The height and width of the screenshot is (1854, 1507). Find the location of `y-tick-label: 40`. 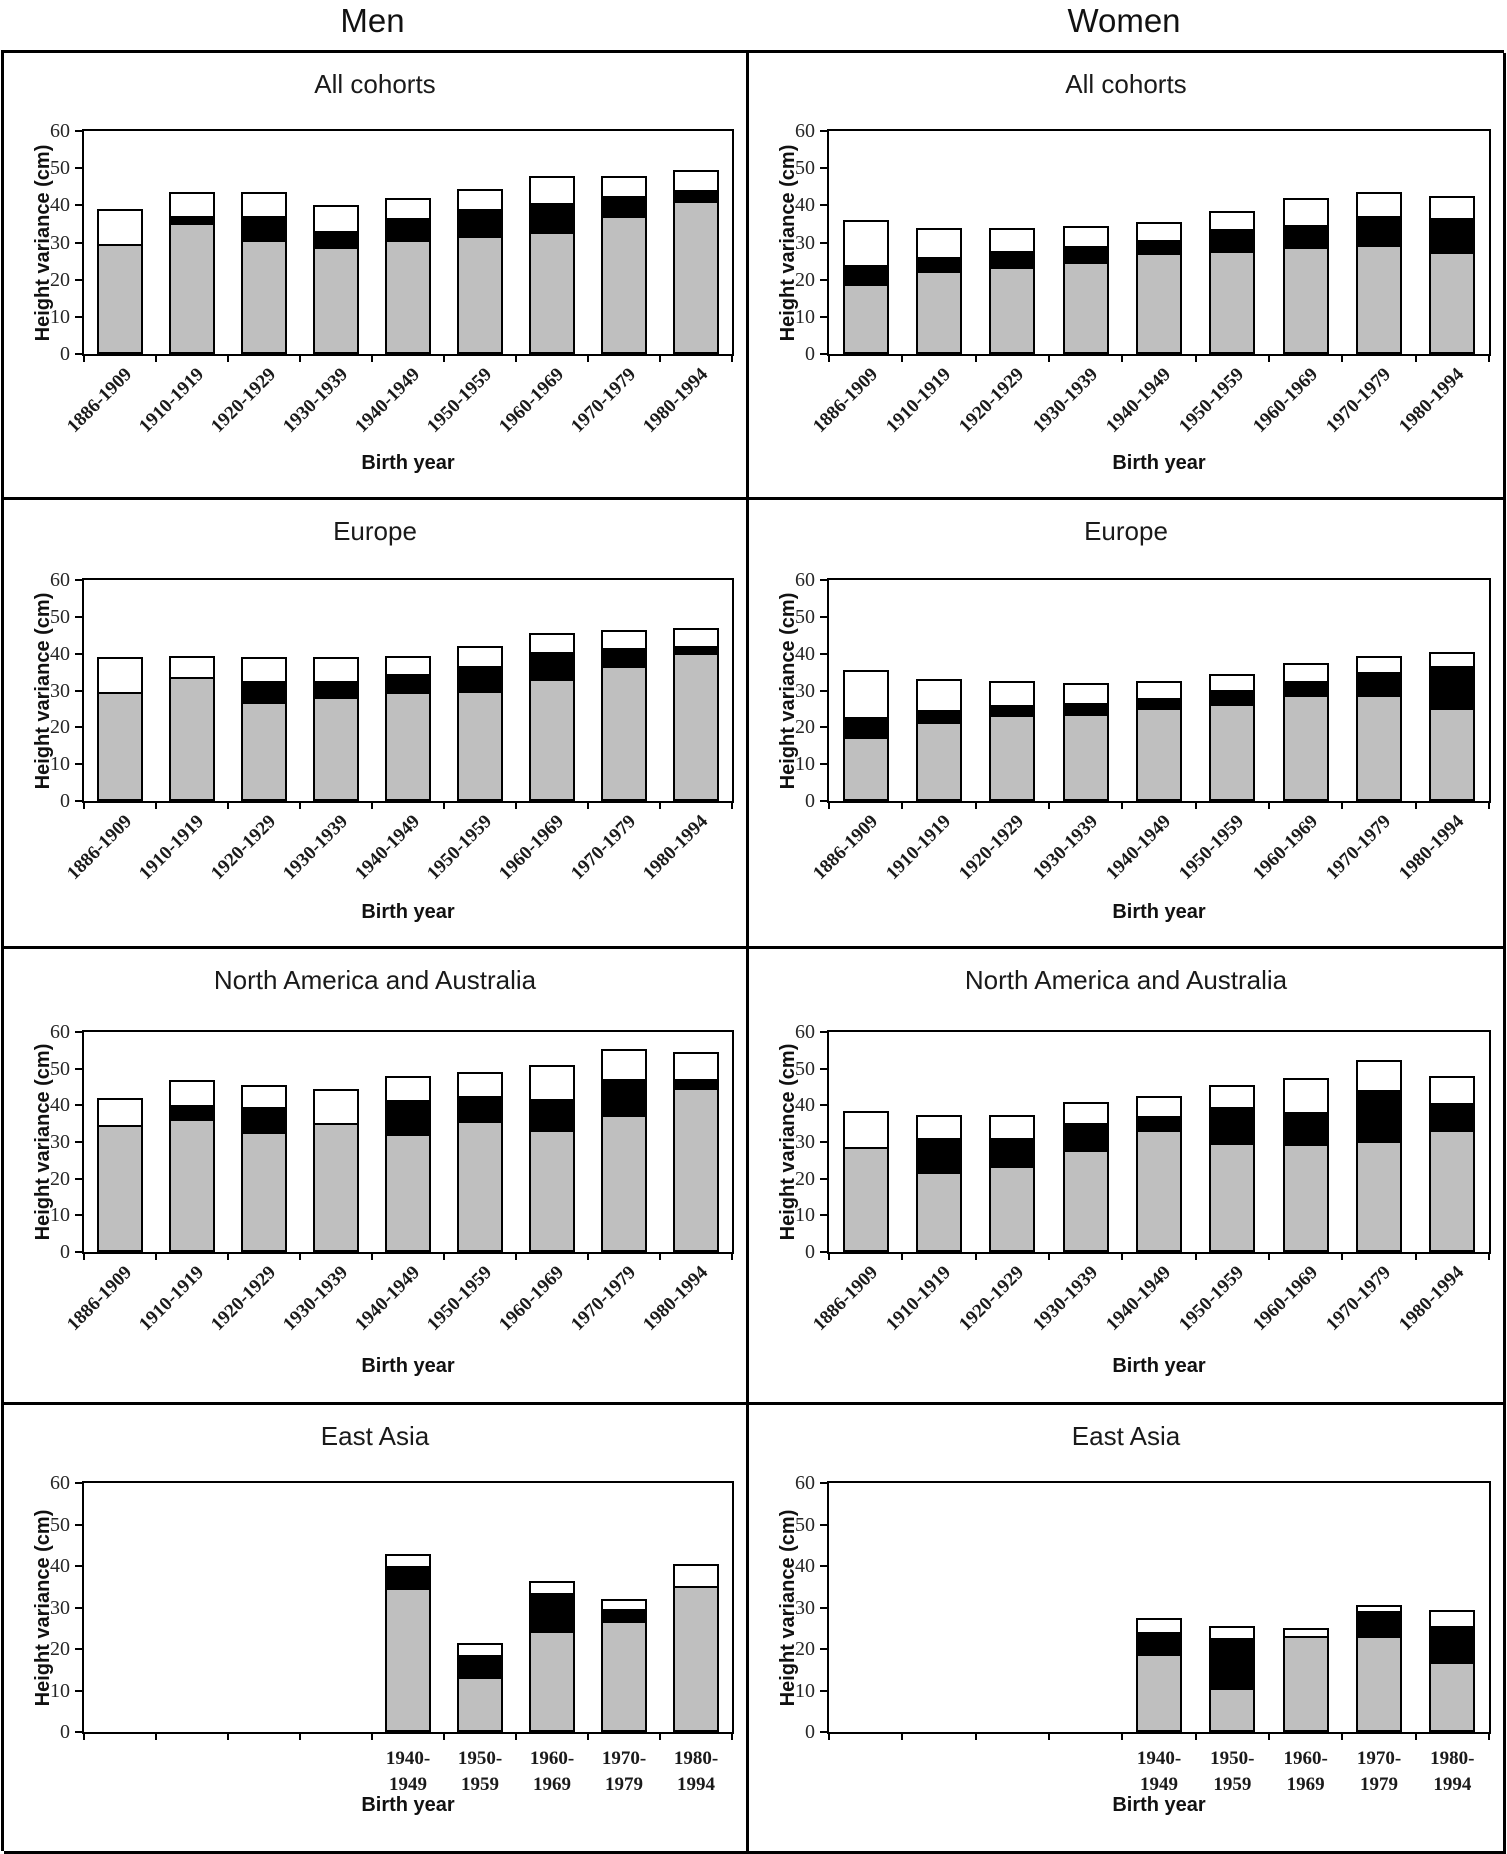

y-tick-label: 40 is located at coordinates (60, 1105).